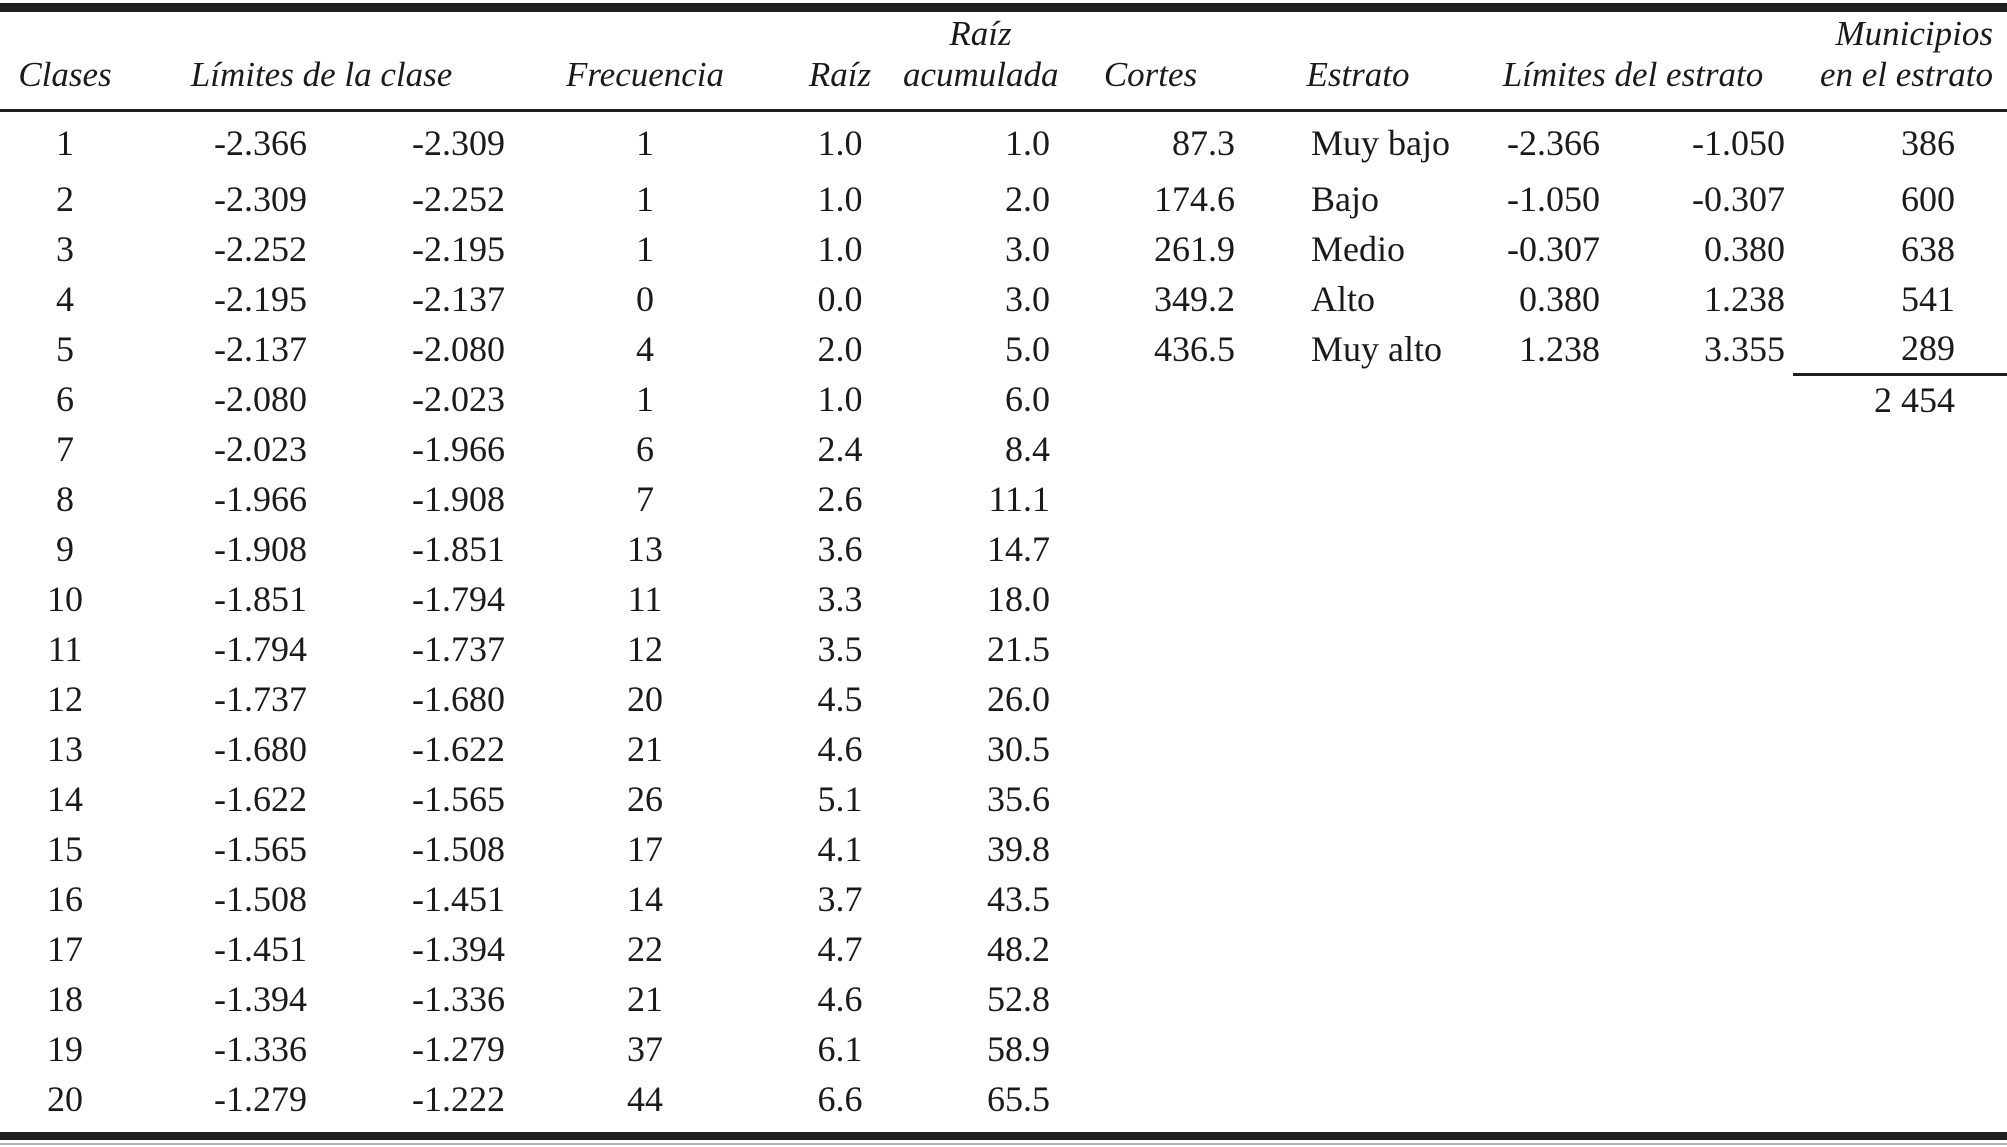 The width and height of the screenshot is (2007, 1147). Describe the element at coordinates (458, 1049) in the screenshot. I see `cell-limite-superior: -1.279` at that location.